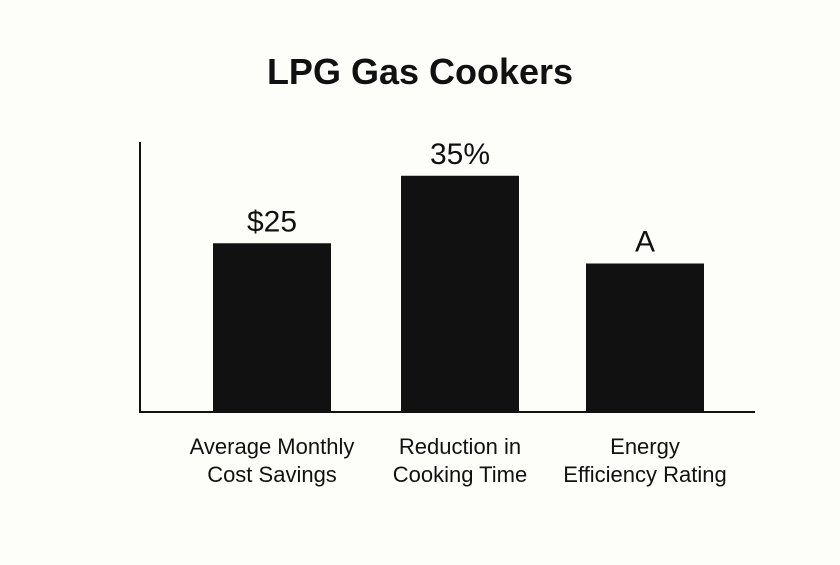 Image resolution: width=840 pixels, height=565 pixels. I want to click on category-label-0-line-0: Average Monthly, so click(272, 446).